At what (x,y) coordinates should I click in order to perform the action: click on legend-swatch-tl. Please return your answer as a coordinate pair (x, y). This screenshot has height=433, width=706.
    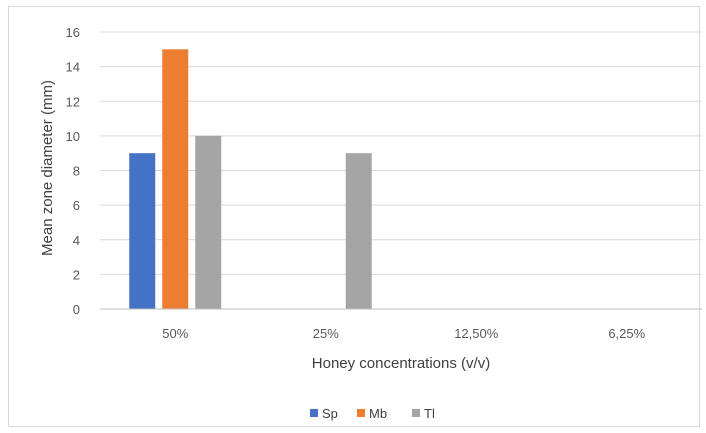
    Looking at the image, I should click on (416, 413).